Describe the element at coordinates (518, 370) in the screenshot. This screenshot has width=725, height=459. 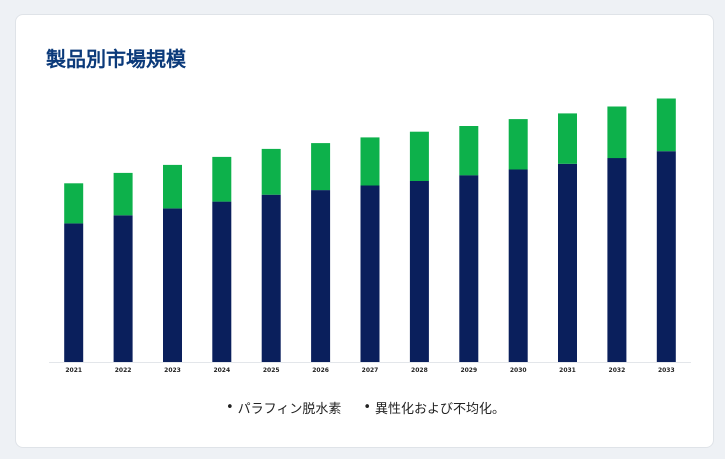
I see `x-tick-label-2030: 2030` at that location.